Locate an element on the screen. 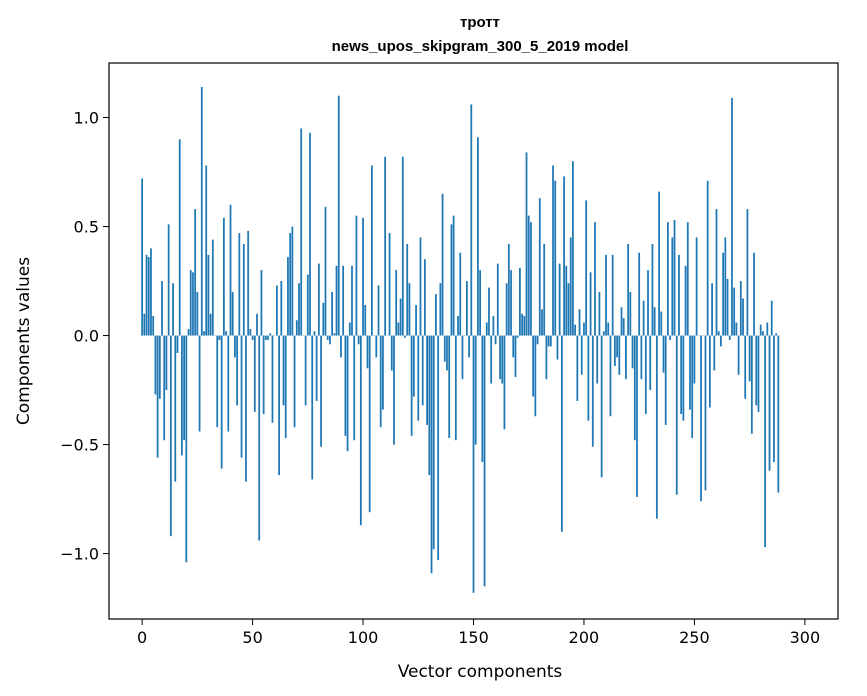  chart-title: тротт is located at coordinates (480, 22).